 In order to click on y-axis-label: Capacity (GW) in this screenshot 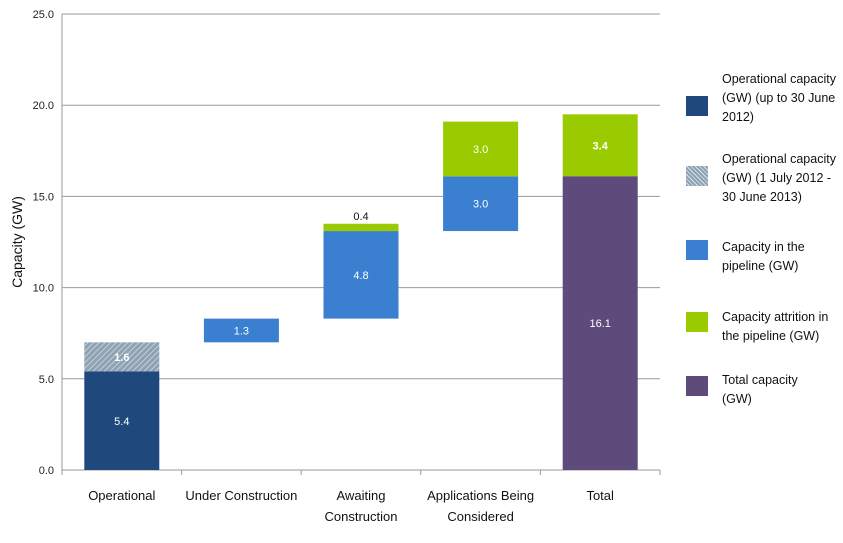, I will do `click(17, 242)`.